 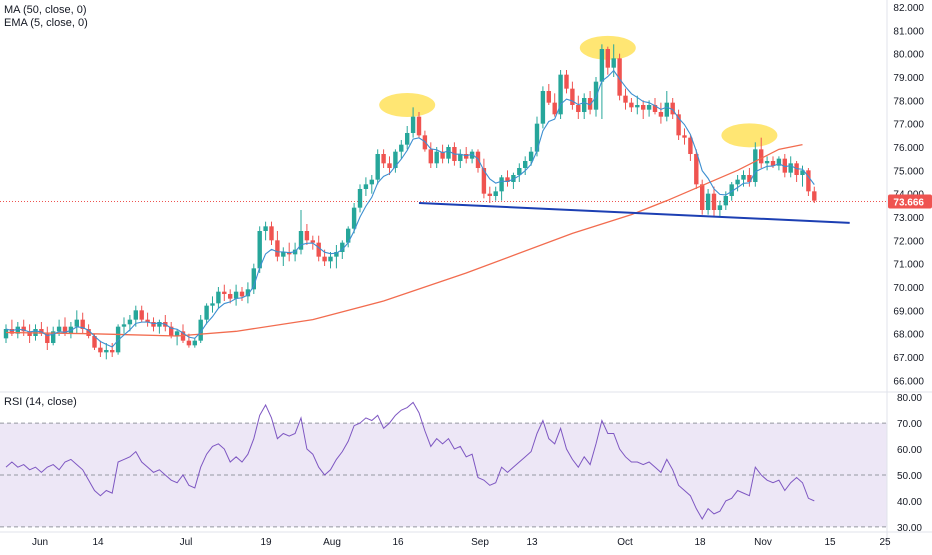 What do you see at coordinates (908, 241) in the screenshot?
I see `price-tick-label: 72.000` at bounding box center [908, 241].